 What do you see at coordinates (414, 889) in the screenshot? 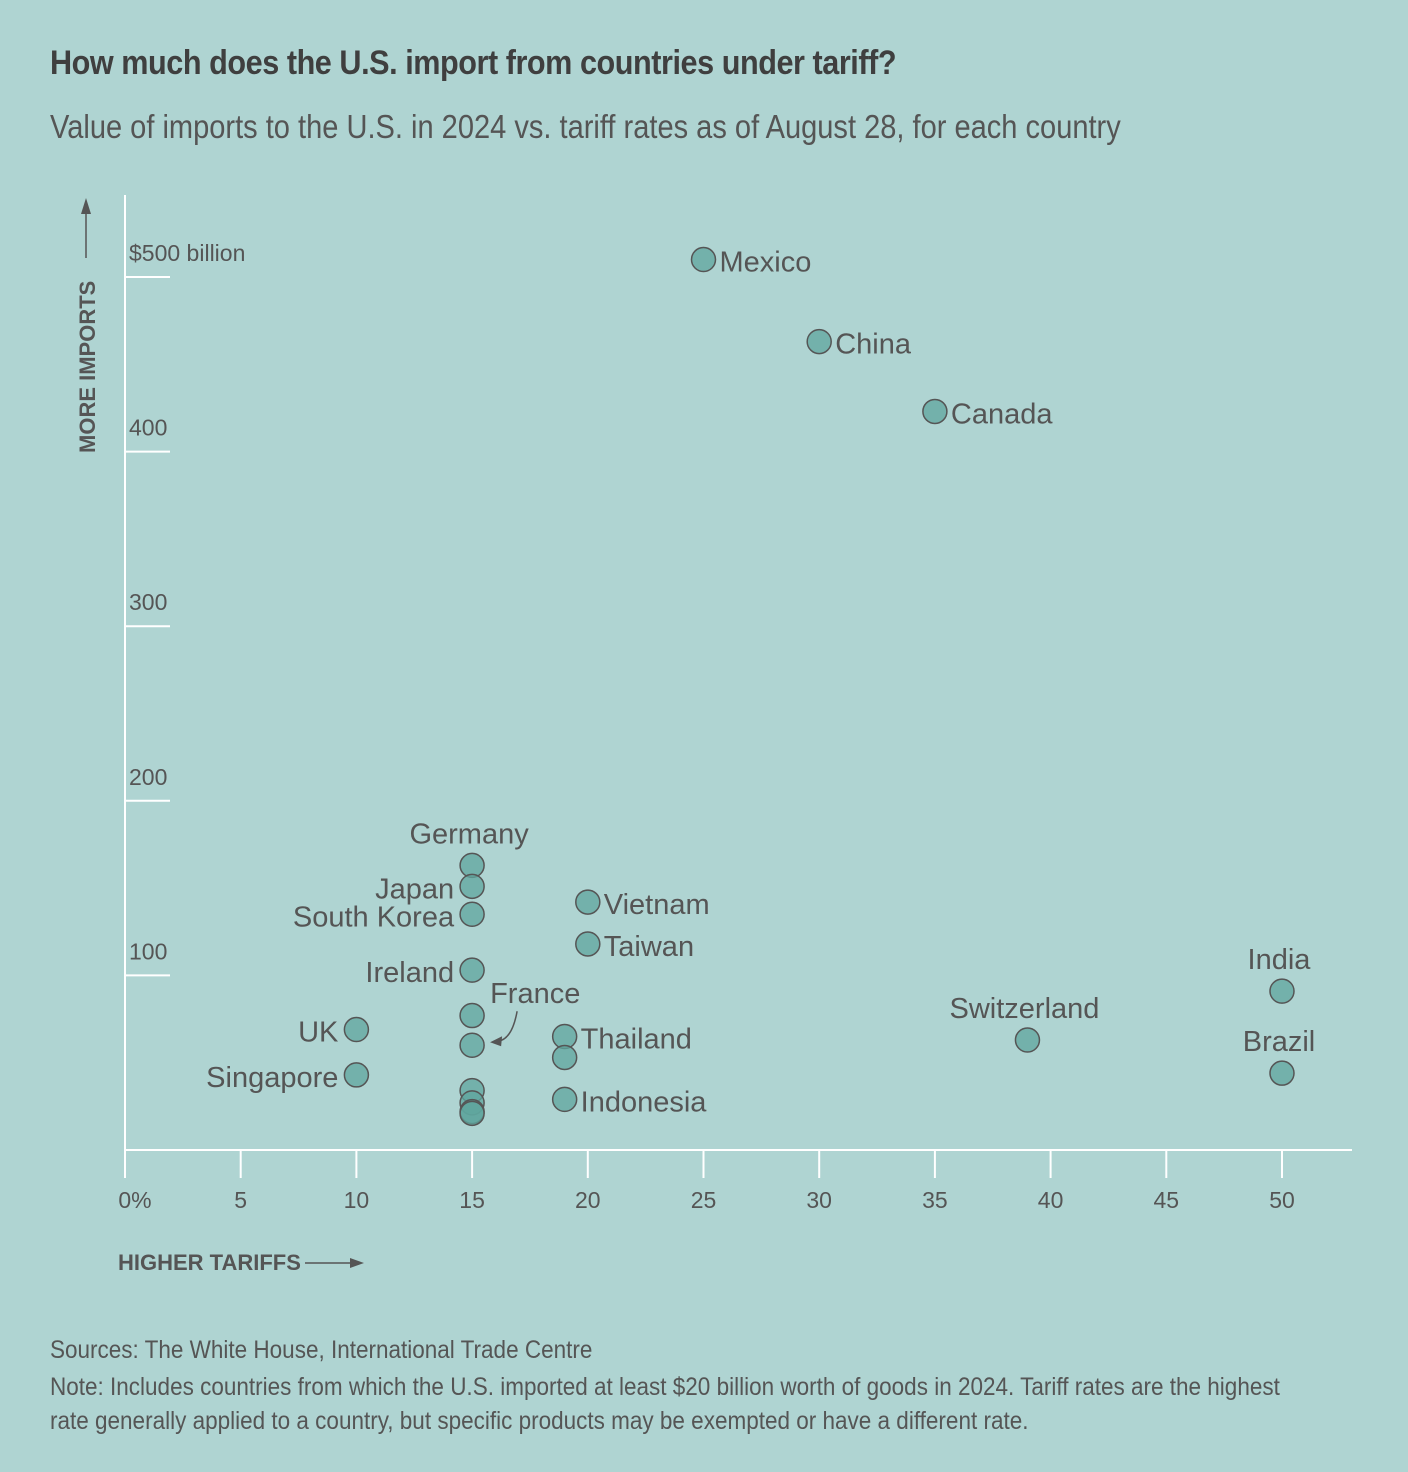
I see `point-label: Japan` at bounding box center [414, 889].